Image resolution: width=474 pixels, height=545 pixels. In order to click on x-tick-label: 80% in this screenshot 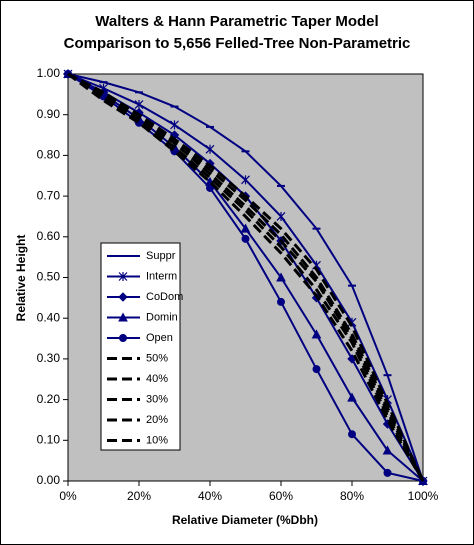, I will do `click(352, 496)`.